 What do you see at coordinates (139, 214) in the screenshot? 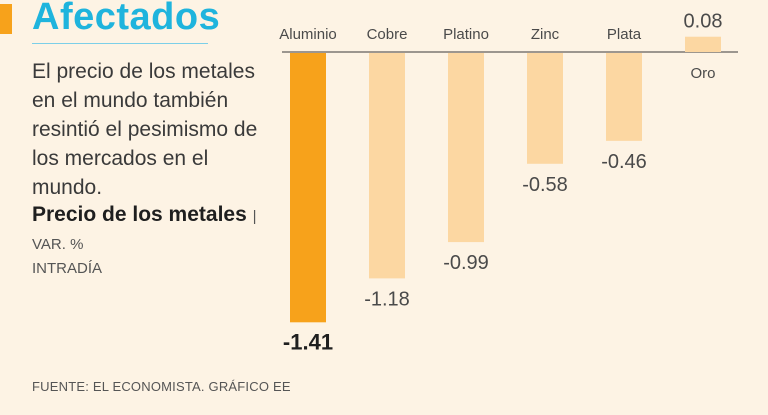
I see `chart-subtitle-bold: Precio de los metales` at bounding box center [139, 214].